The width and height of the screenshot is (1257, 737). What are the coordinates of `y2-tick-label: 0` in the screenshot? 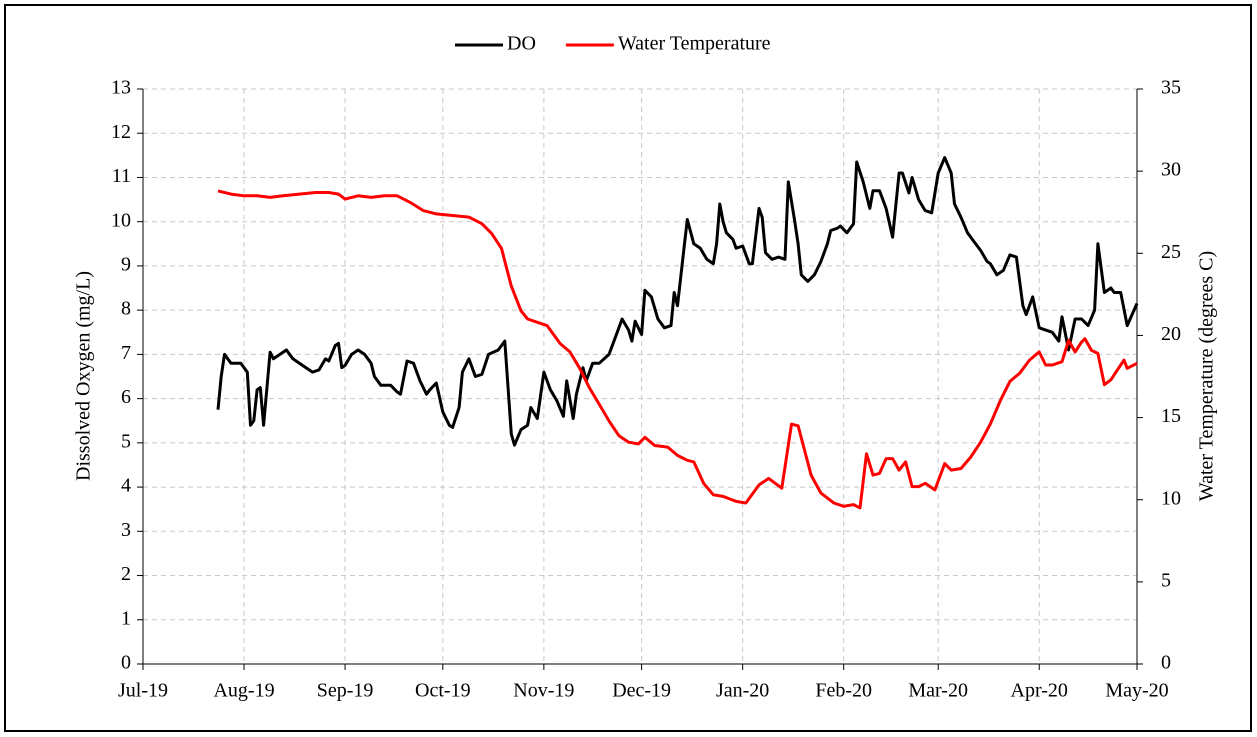 It's located at (1166, 663).